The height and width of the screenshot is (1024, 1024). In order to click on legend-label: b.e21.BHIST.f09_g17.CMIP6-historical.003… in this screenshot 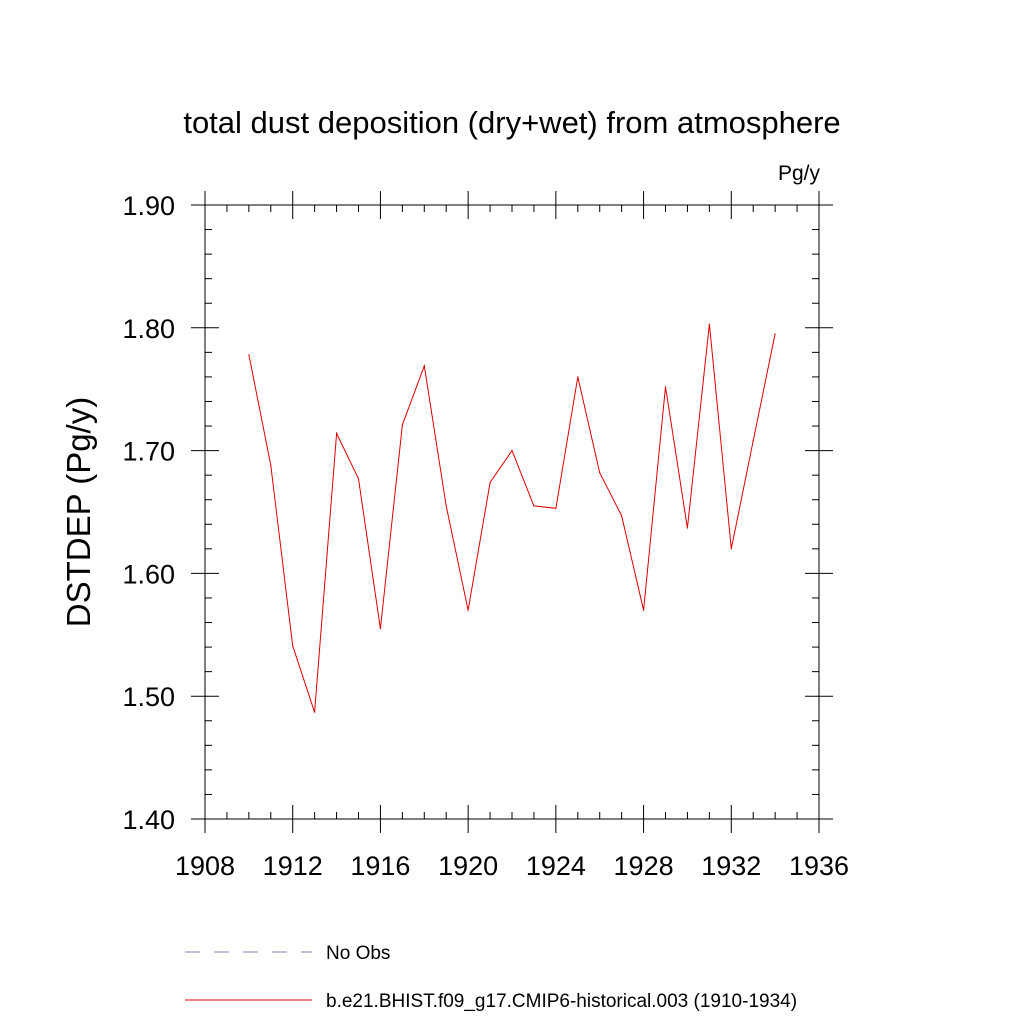, I will do `click(561, 1001)`.